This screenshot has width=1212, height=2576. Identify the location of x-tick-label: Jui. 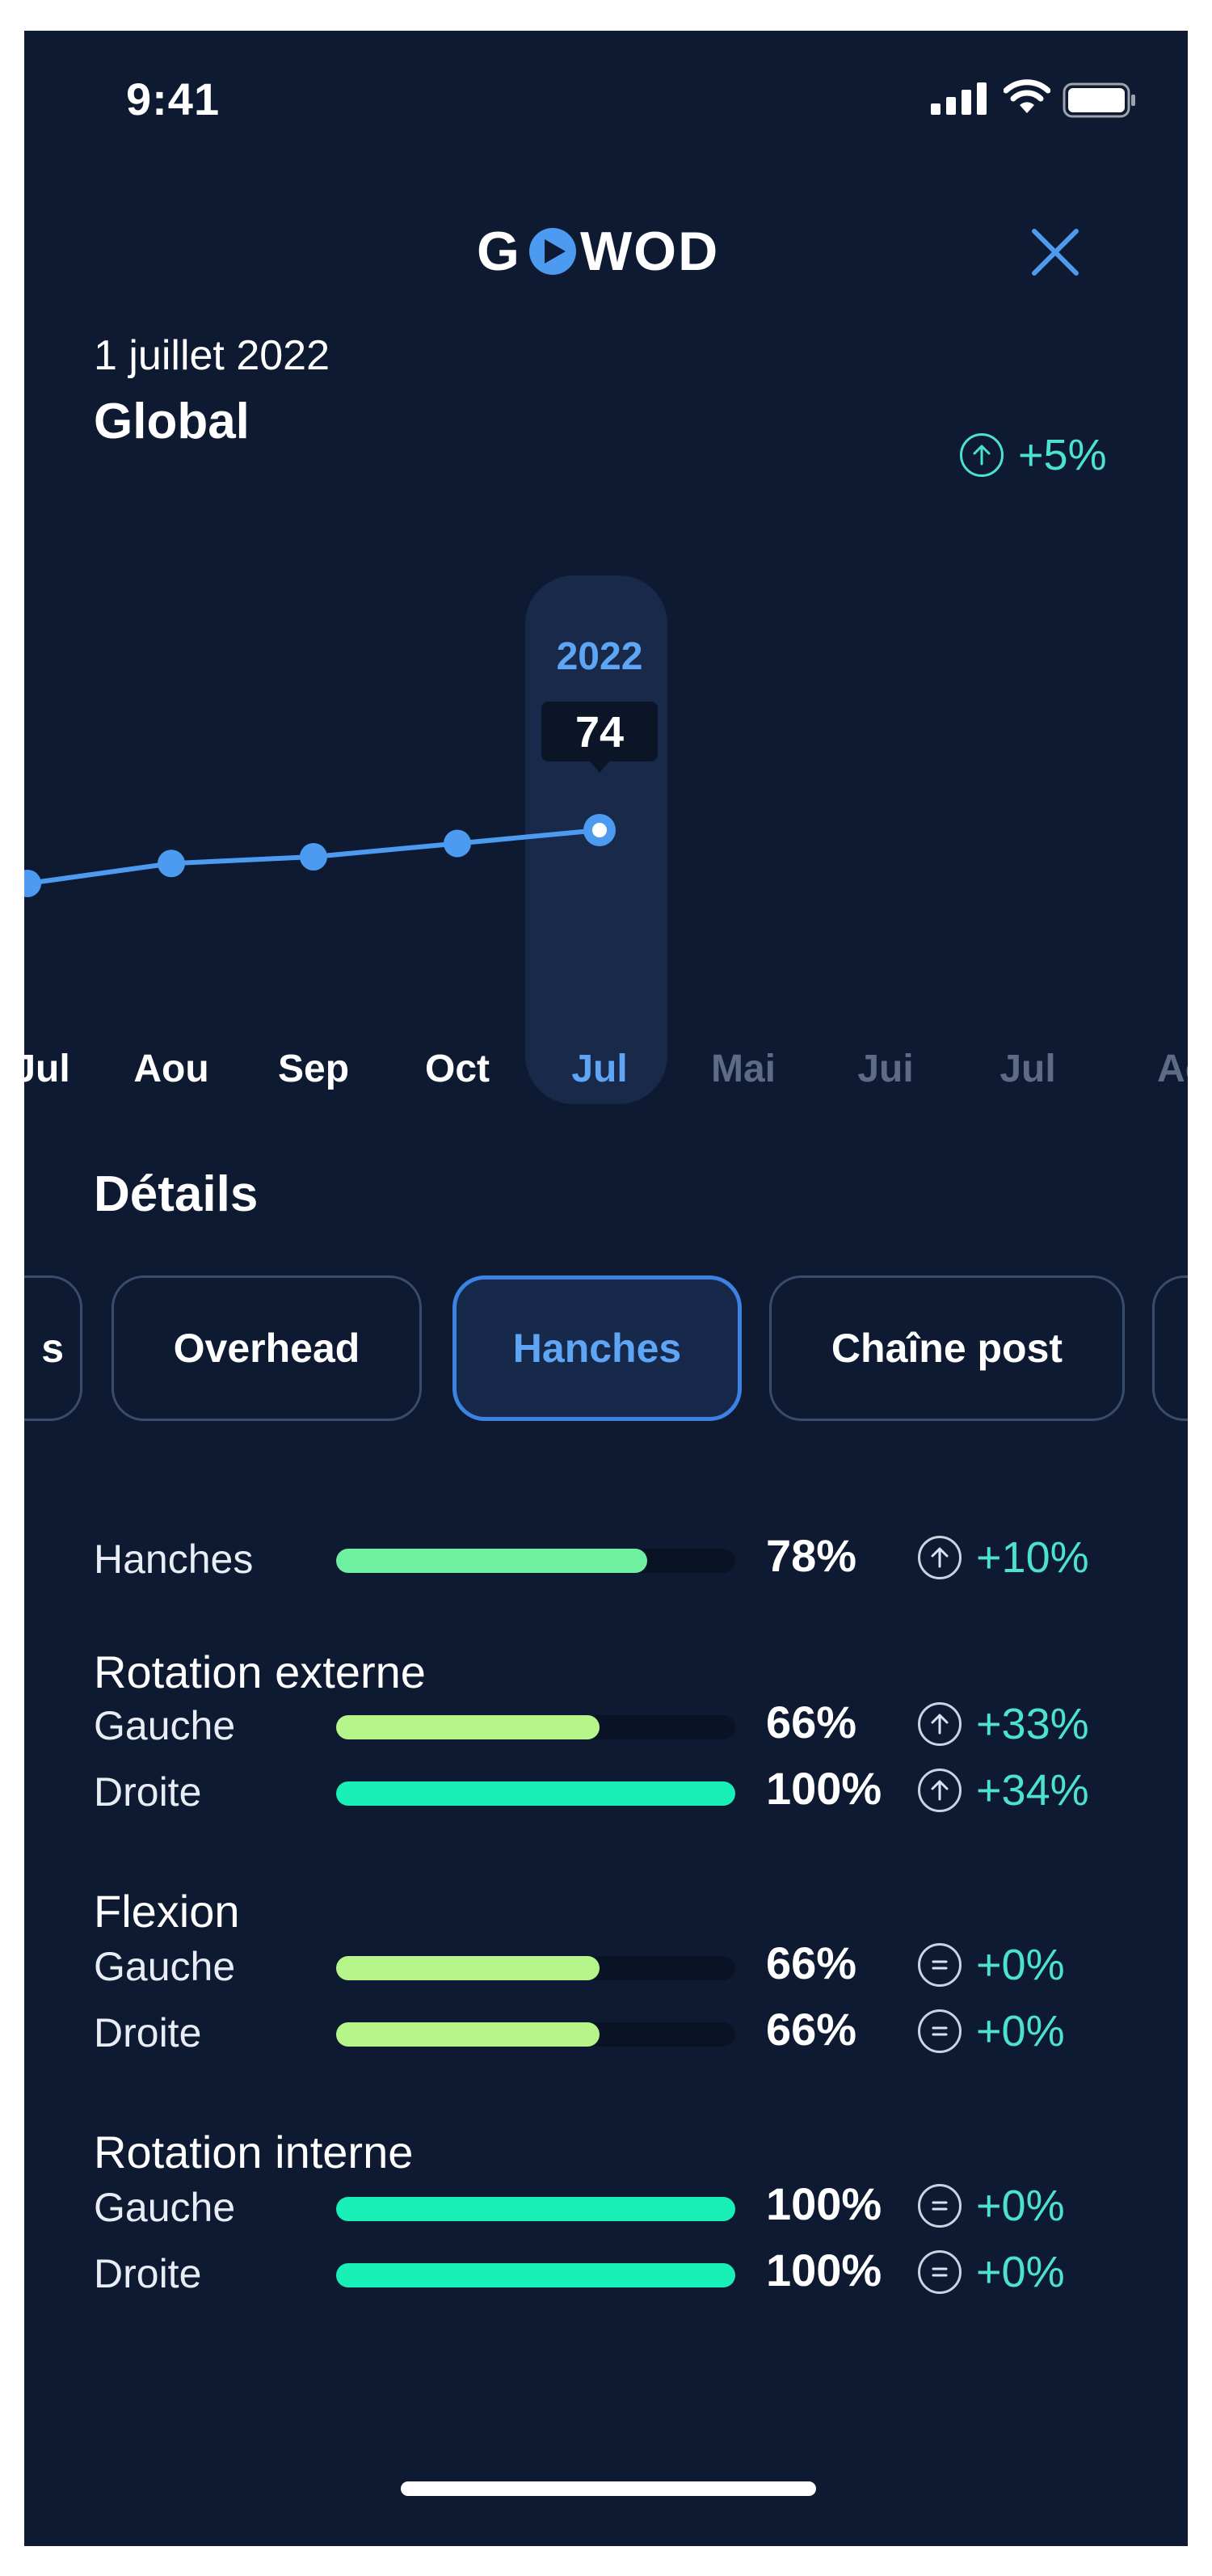
(885, 1069).